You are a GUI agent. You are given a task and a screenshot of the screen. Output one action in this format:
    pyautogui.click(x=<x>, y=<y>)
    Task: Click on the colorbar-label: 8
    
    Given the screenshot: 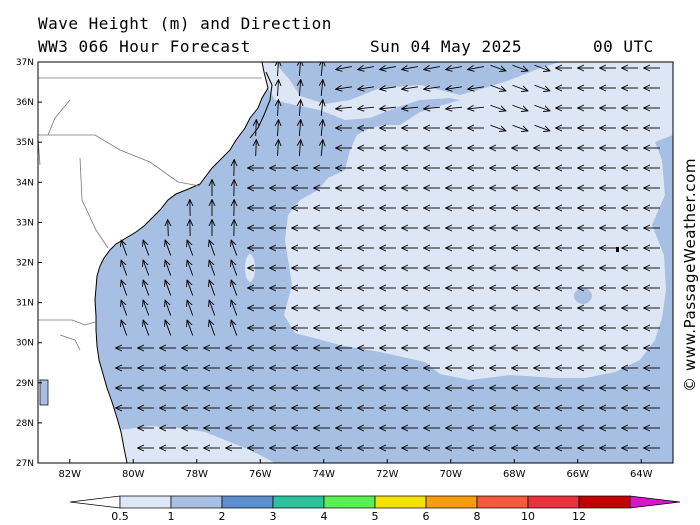 What is the action you would take?
    pyautogui.click(x=477, y=516)
    